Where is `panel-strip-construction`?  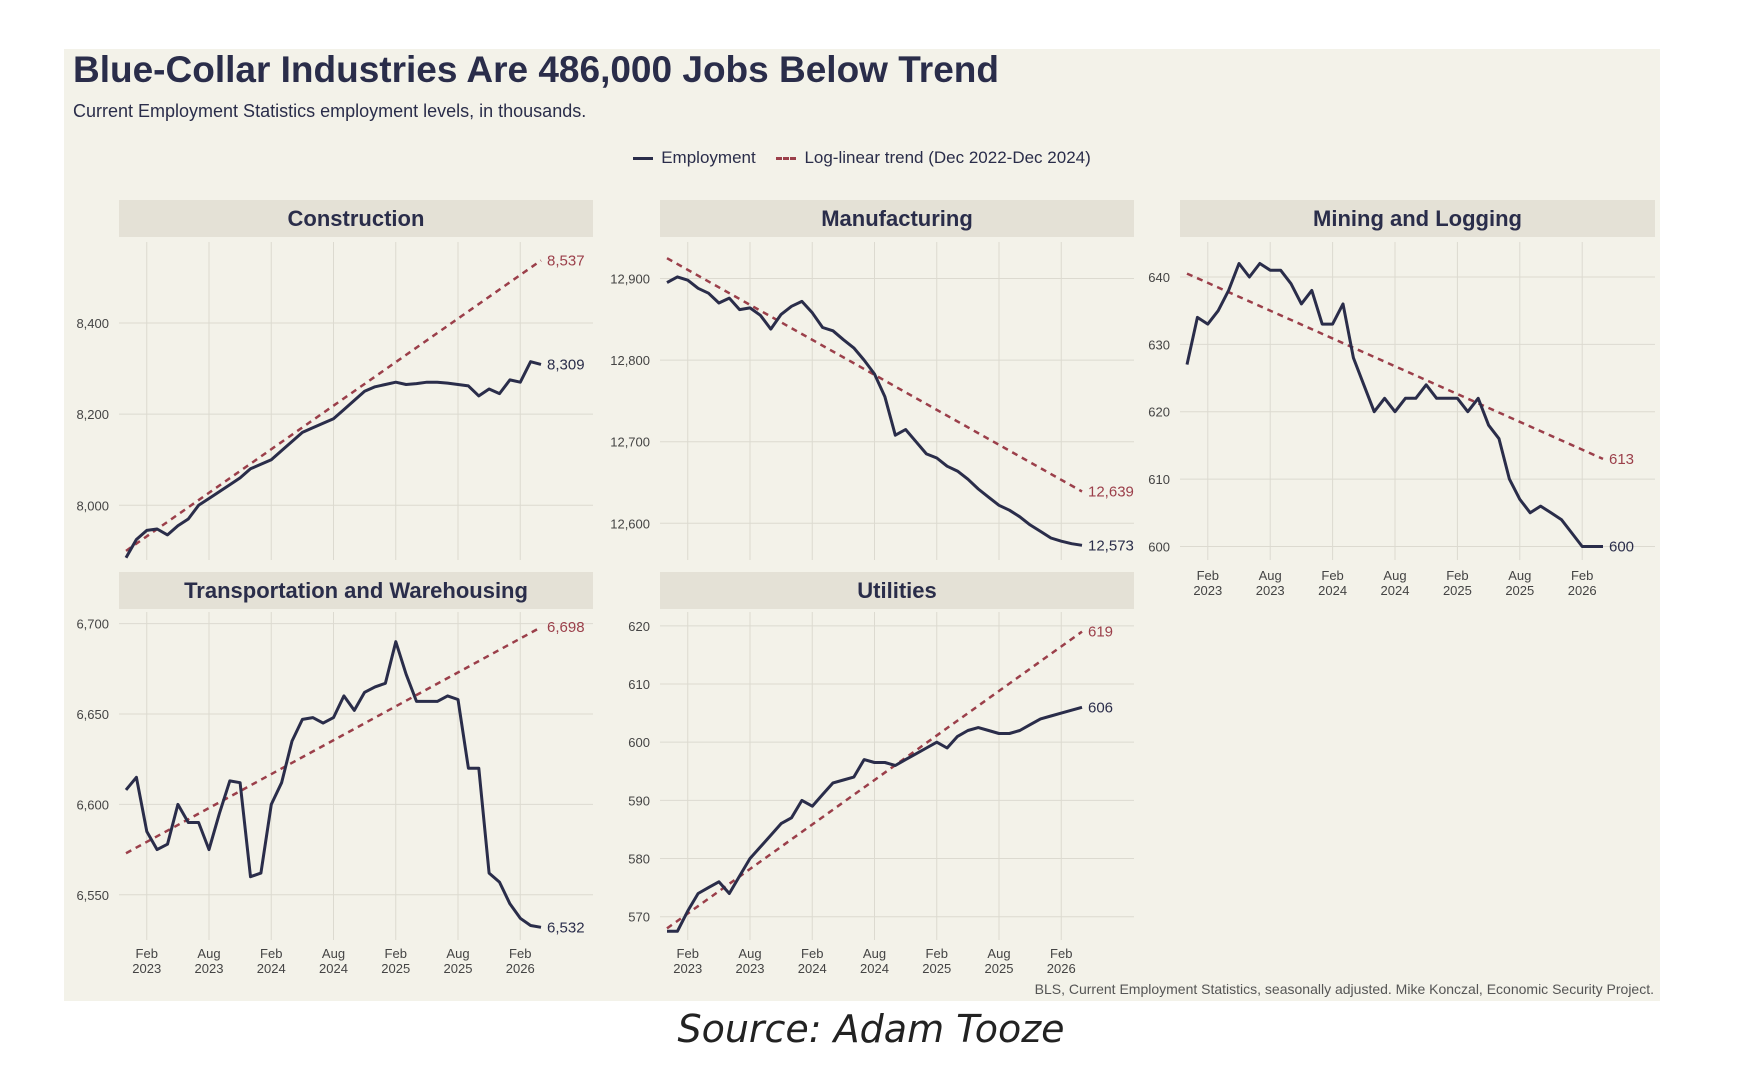 panel-strip-construction is located at coordinates (356, 218).